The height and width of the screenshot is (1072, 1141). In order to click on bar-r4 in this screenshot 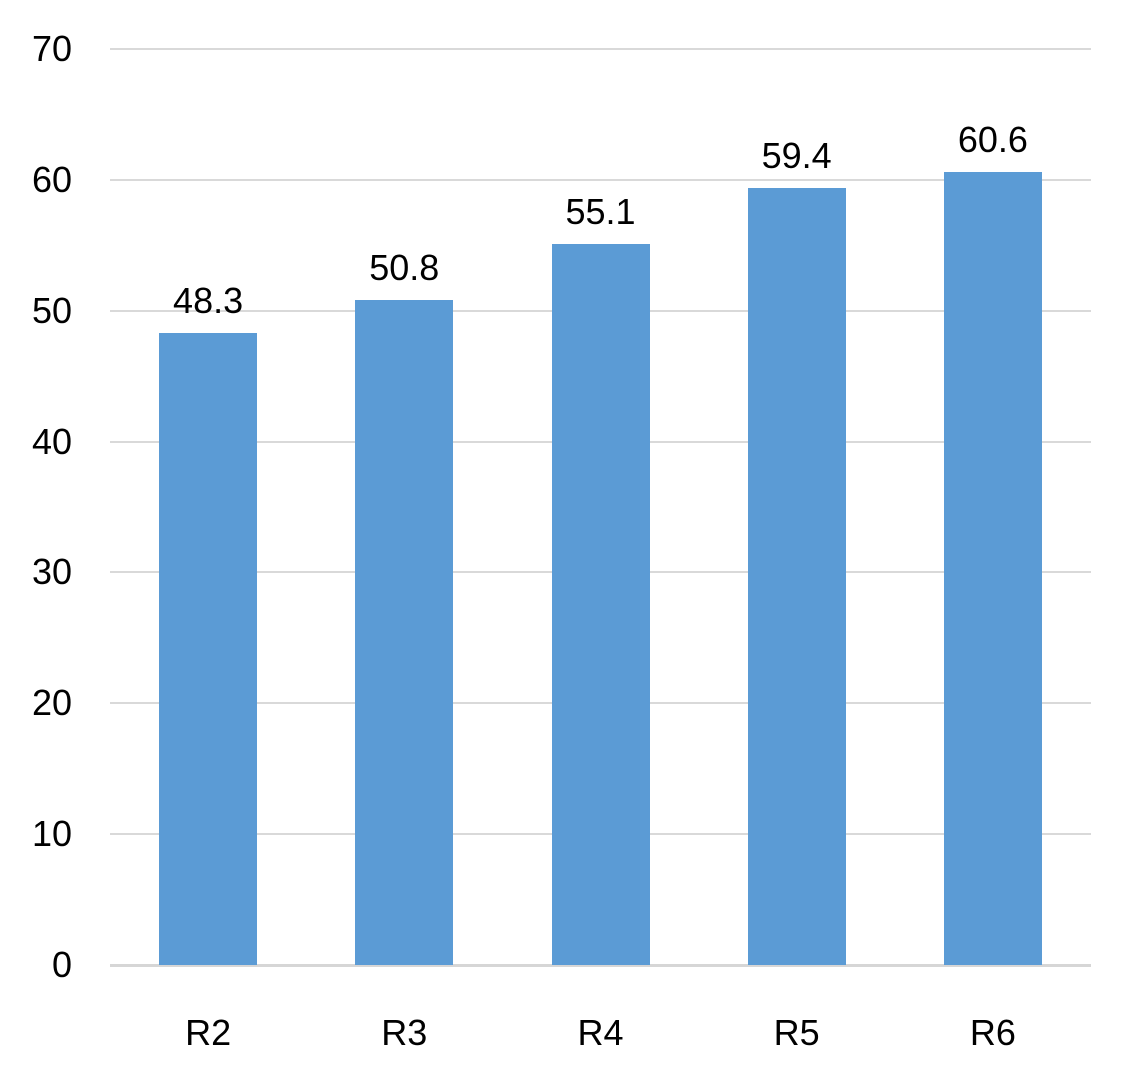, I will do `click(600, 604)`.